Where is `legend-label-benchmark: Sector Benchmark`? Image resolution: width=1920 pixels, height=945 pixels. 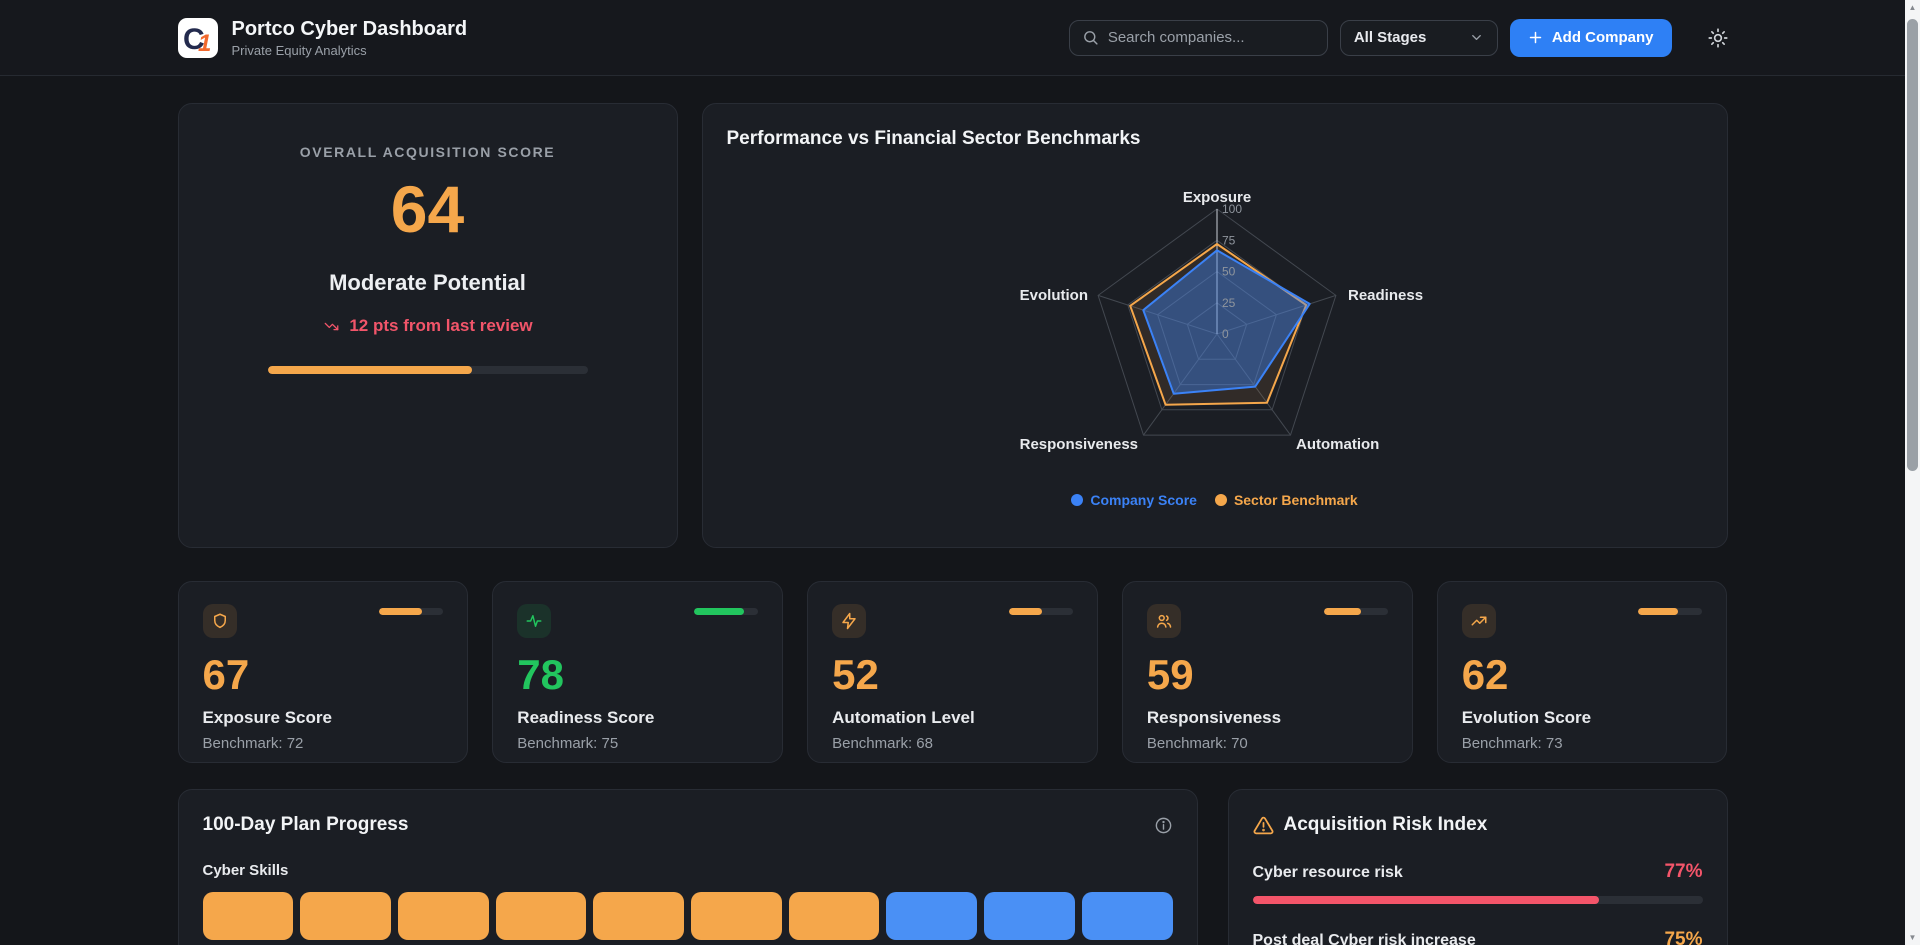
legend-label-benchmark: Sector Benchmark is located at coordinates (1295, 500).